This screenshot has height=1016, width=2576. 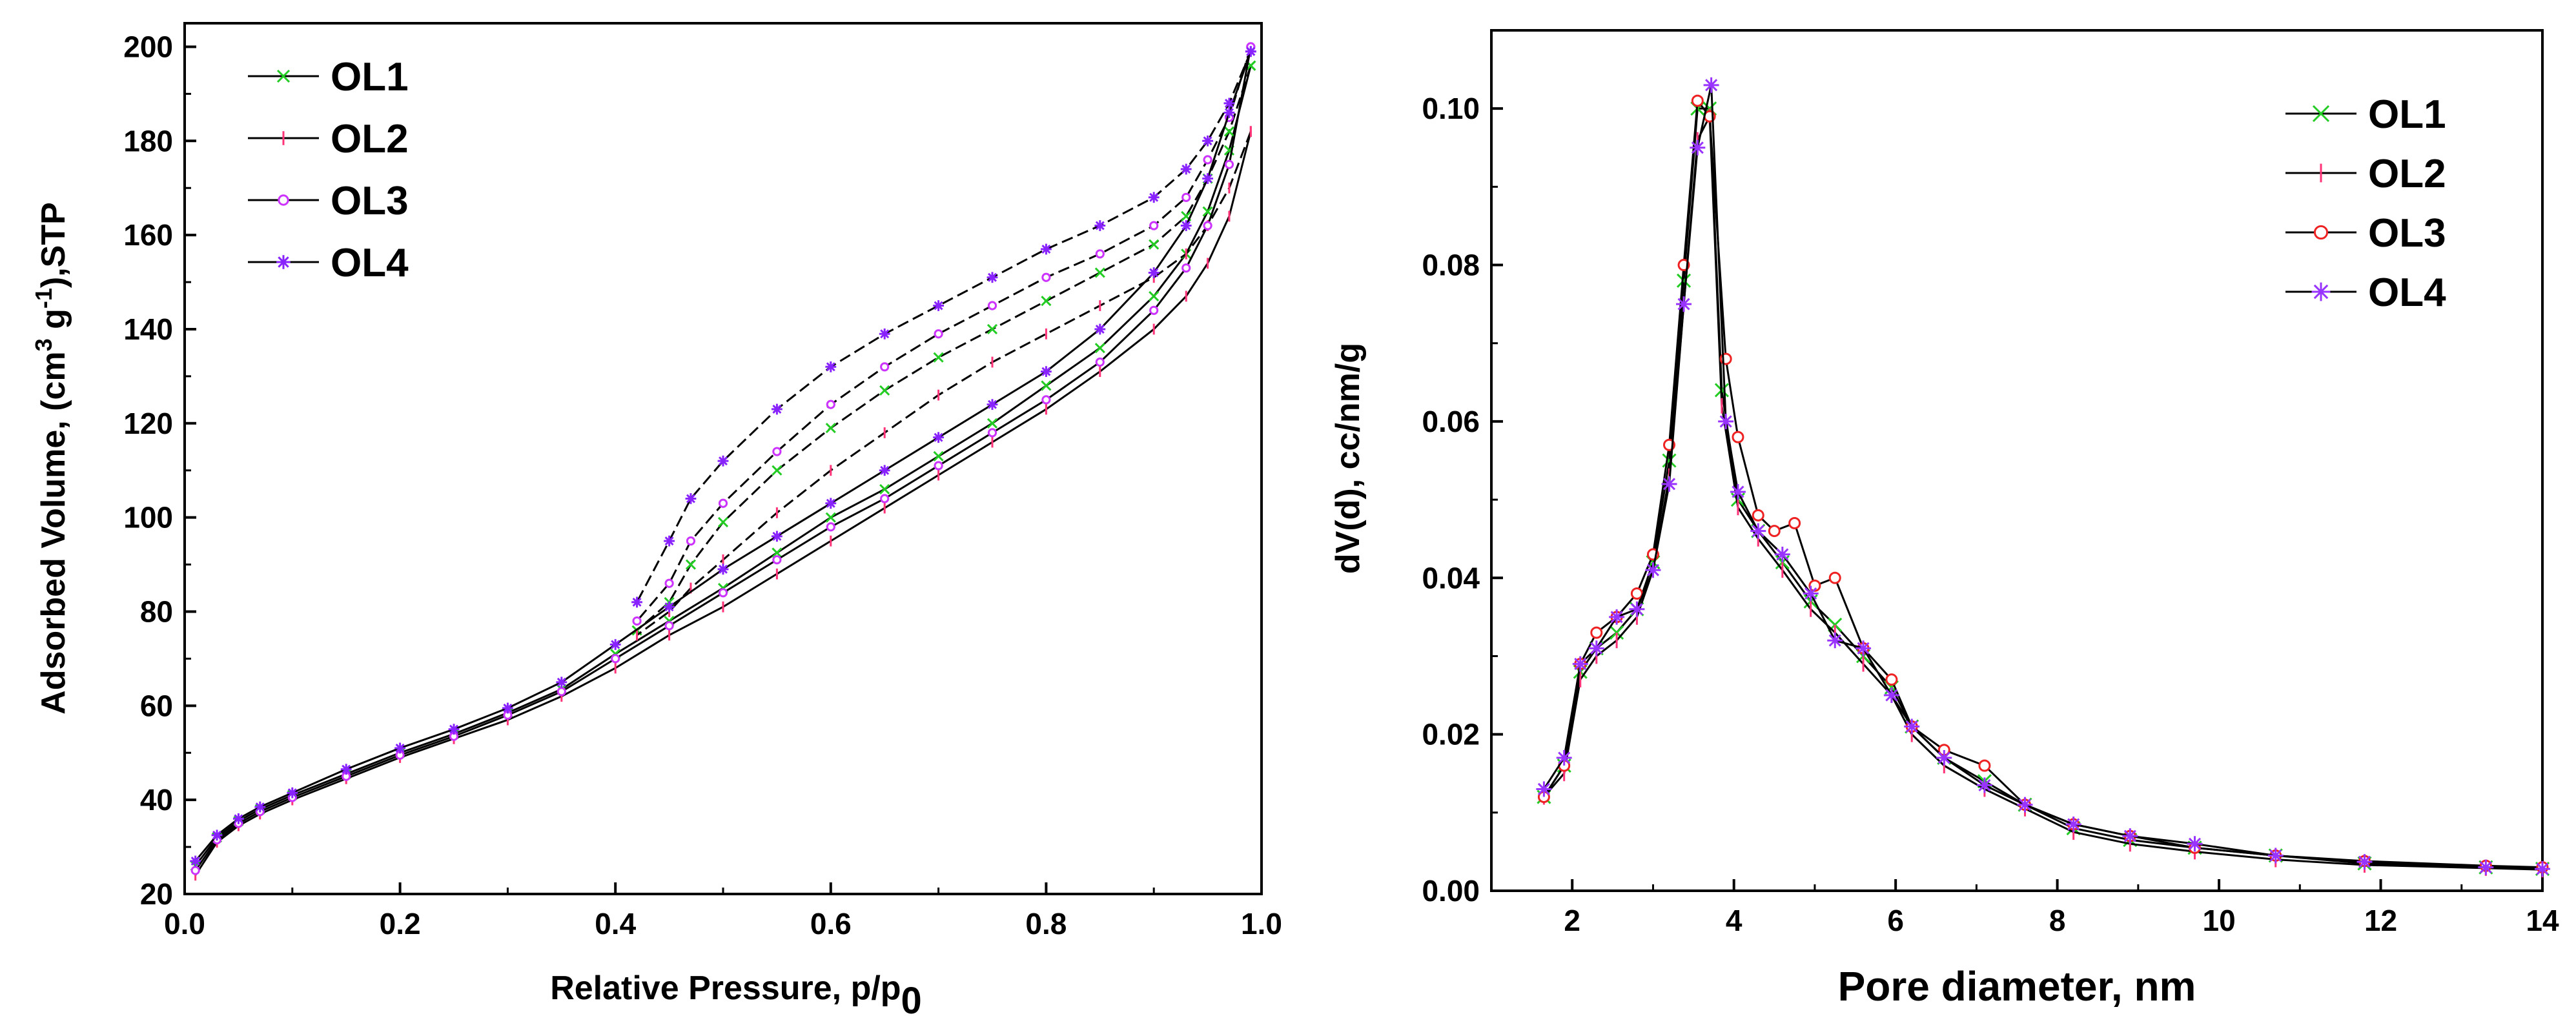 I want to click on x-tick-label: 6, so click(x=1895, y=920).